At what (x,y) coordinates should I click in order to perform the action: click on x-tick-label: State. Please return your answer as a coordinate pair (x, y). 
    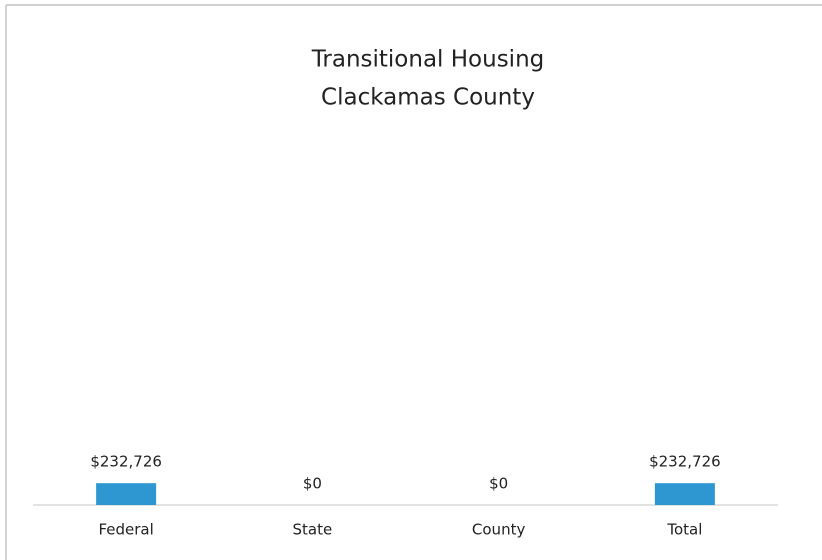
    Looking at the image, I should click on (313, 530).